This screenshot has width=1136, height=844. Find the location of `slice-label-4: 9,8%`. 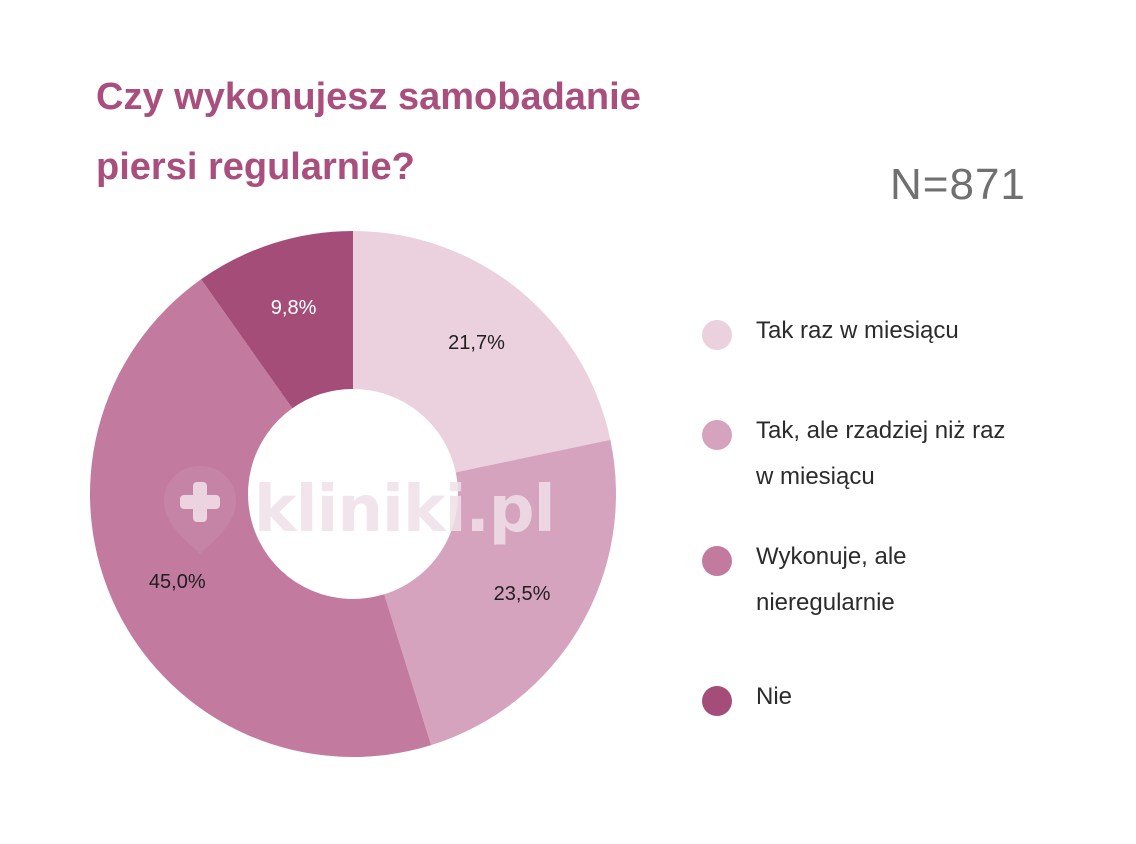

slice-label-4: 9,8% is located at coordinates (294, 308).